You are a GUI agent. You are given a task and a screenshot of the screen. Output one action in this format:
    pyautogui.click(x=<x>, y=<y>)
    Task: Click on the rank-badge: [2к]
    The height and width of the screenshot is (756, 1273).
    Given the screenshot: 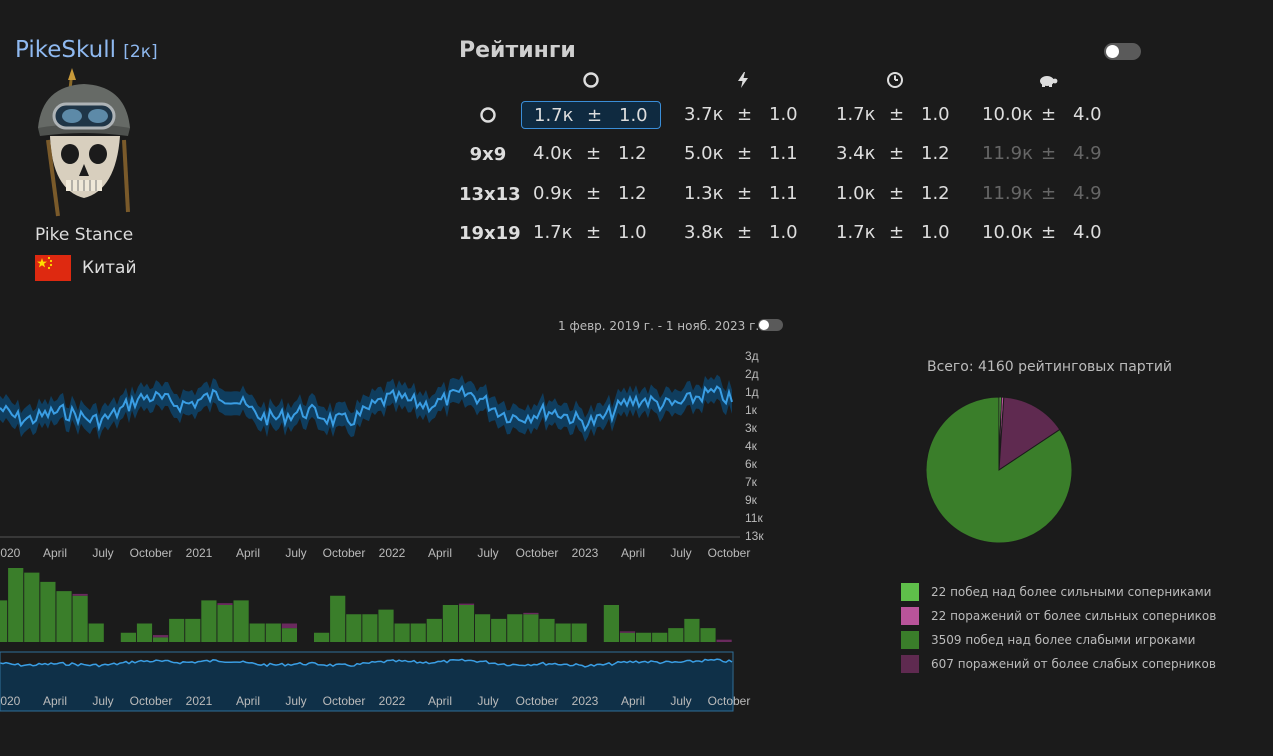 What is the action you would take?
    pyautogui.click(x=140, y=52)
    